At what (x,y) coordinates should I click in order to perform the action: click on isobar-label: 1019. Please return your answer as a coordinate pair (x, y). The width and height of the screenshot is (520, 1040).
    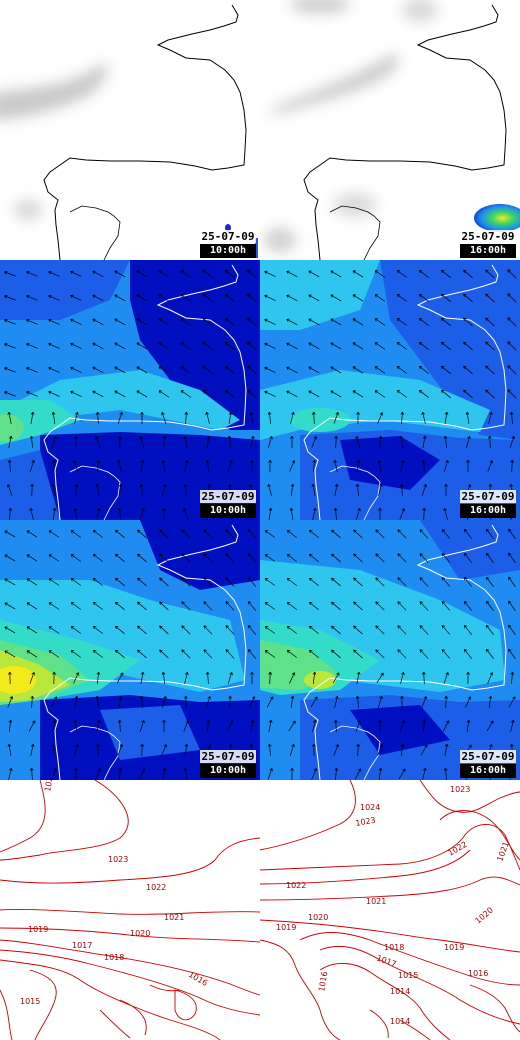
    Looking at the image, I should click on (38, 929).